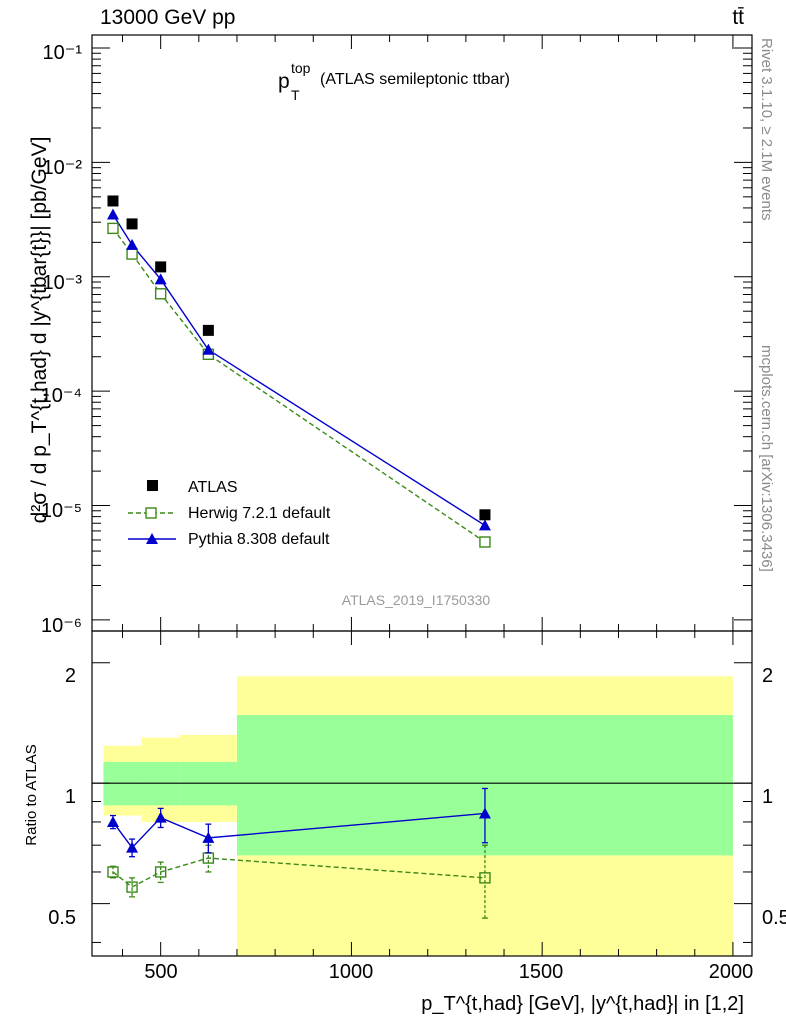 Image resolution: width=786 pixels, height=1024 pixels. What do you see at coordinates (298, 872) in the screenshot?
I see `herwig-ratio-line` at bounding box center [298, 872].